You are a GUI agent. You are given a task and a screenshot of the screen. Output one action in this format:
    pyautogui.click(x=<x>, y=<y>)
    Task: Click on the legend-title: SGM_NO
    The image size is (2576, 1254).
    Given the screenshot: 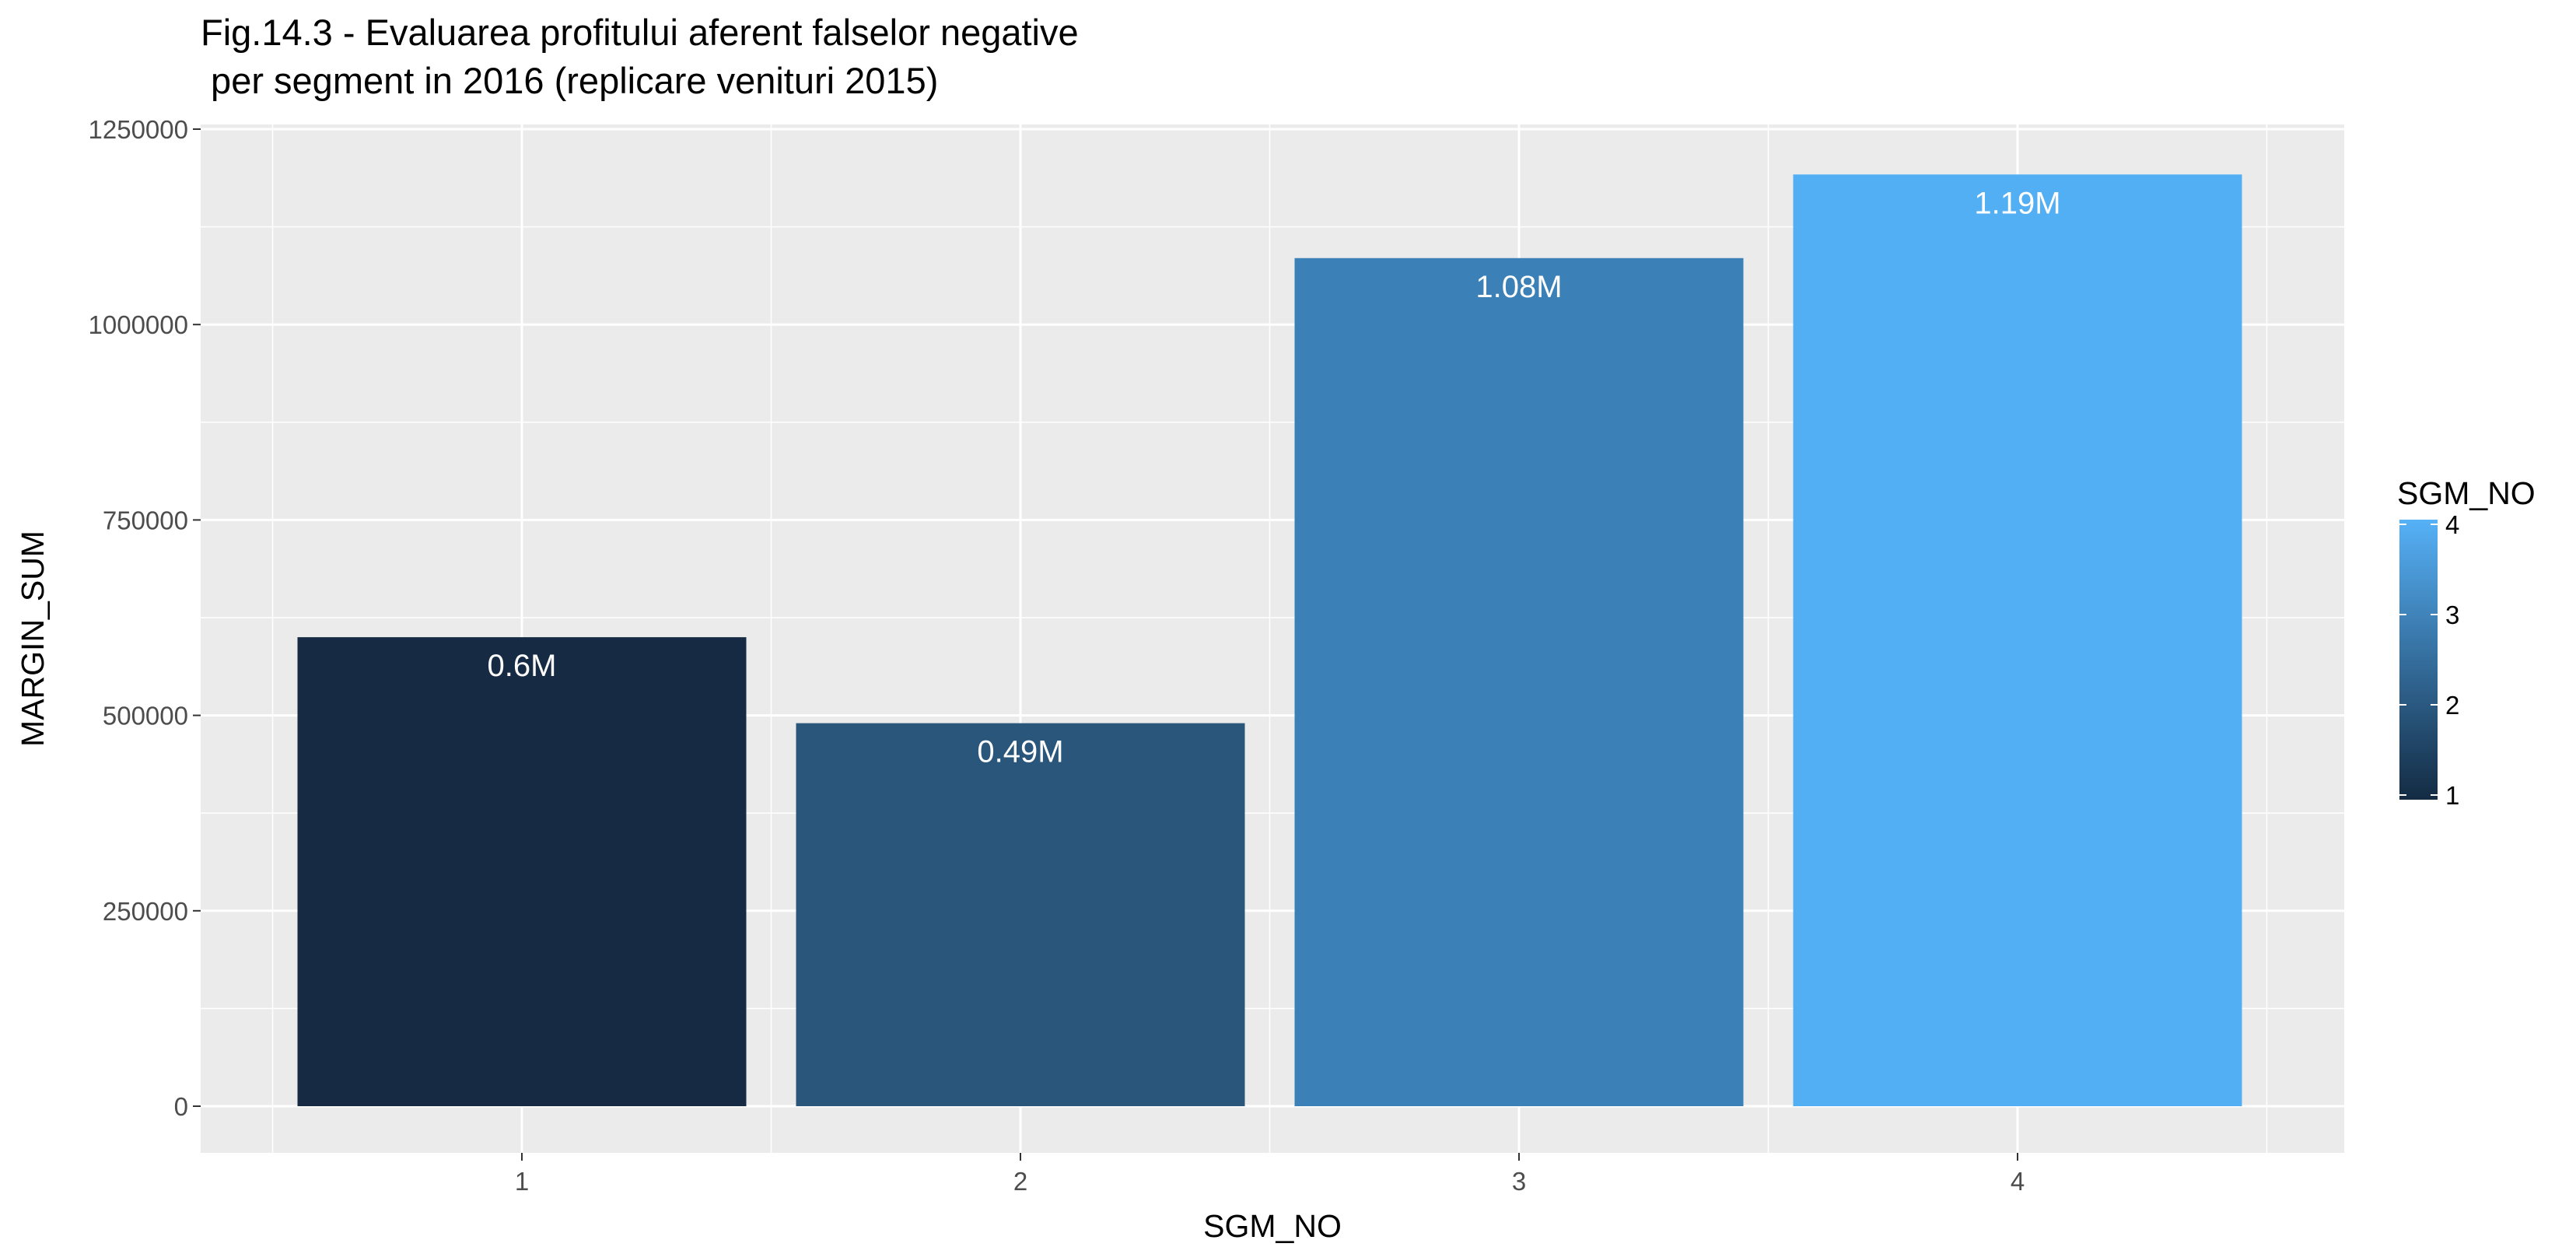 What is the action you would take?
    pyautogui.click(x=2466, y=493)
    